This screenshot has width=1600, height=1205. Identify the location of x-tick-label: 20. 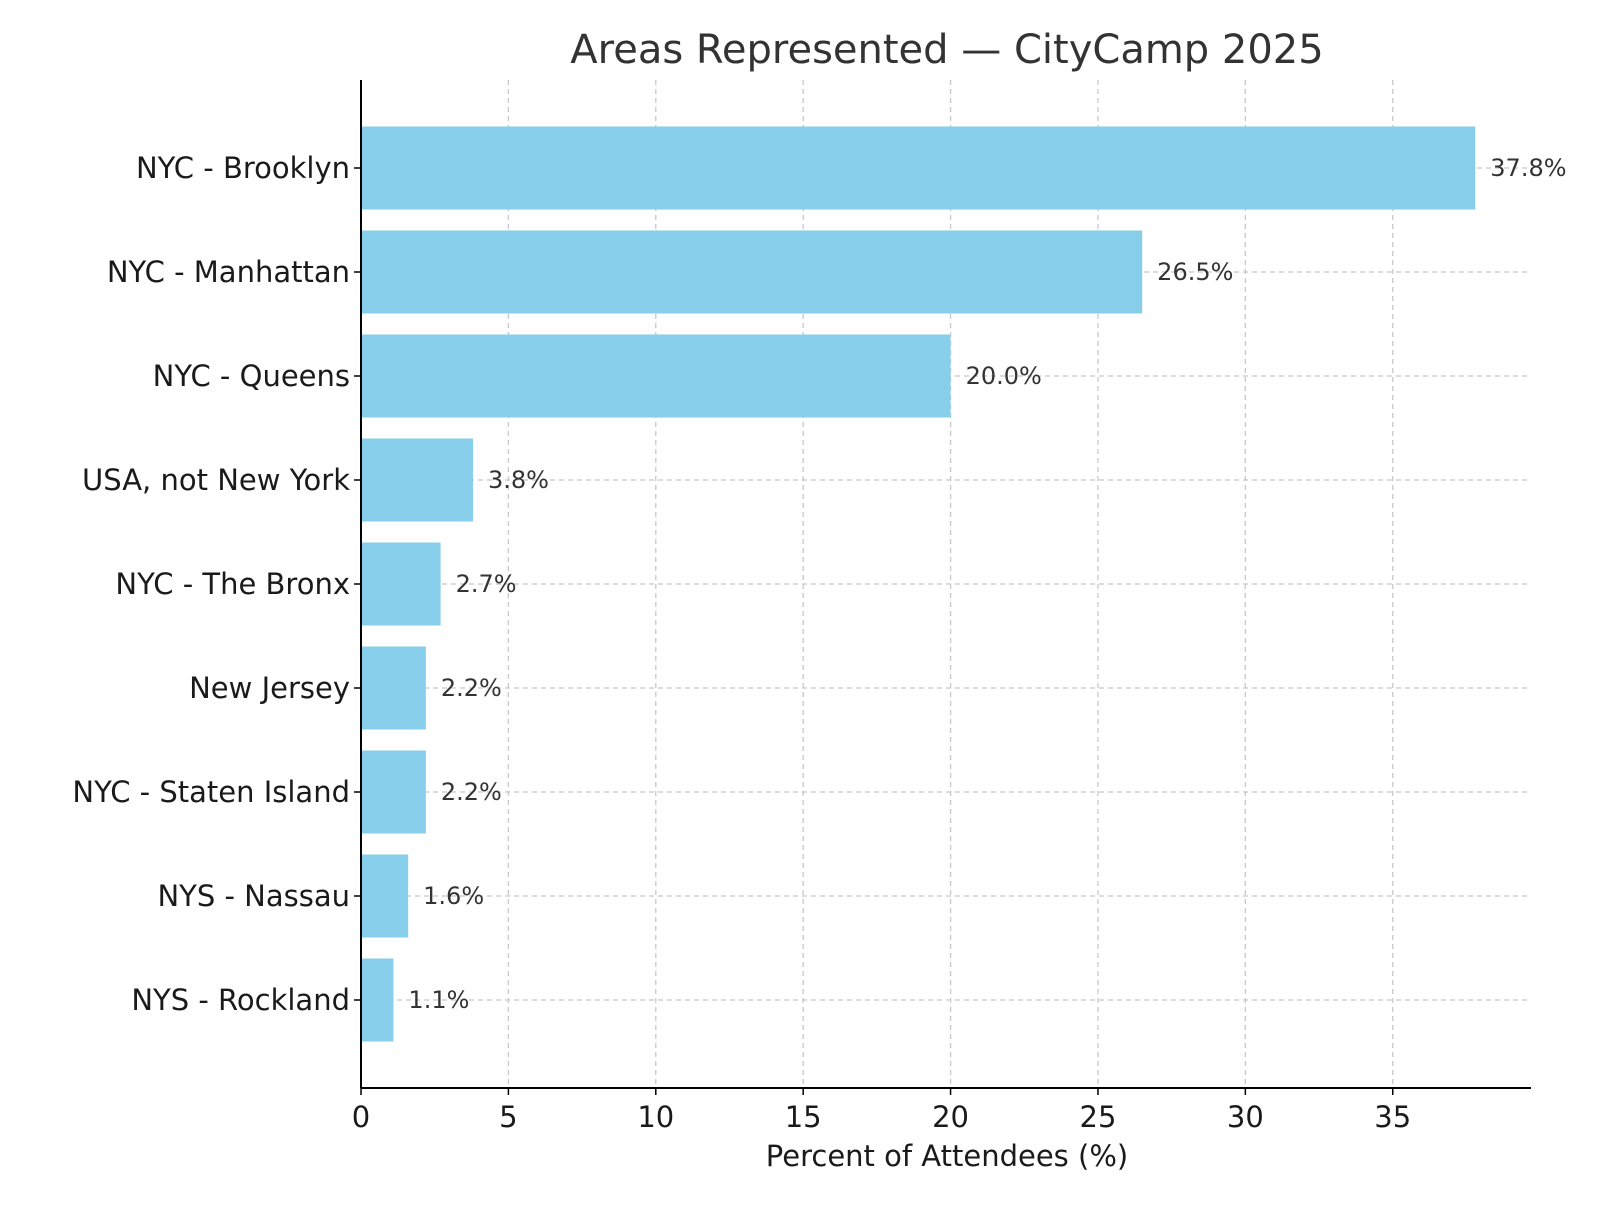
(950, 1117).